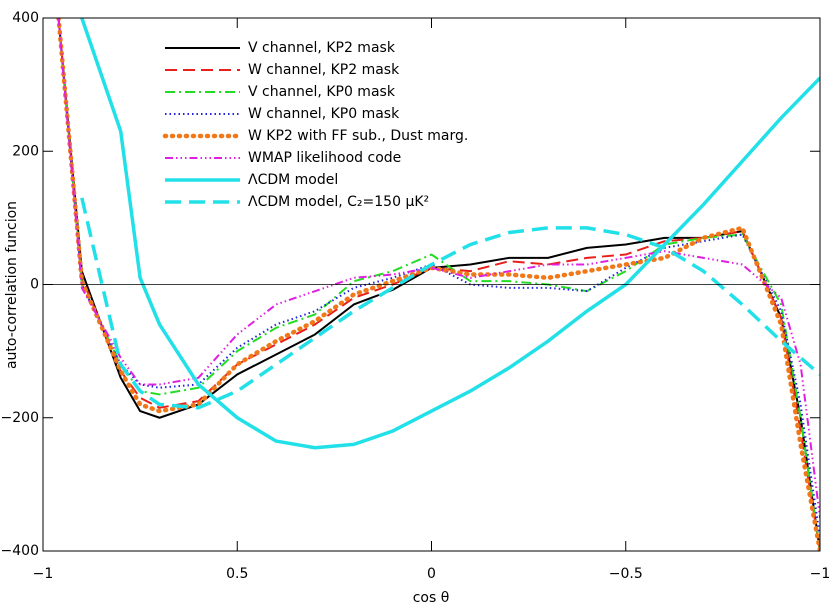  What do you see at coordinates (358, 136) in the screenshot?
I see `legend-label: W KP2 with FF sub., Dust marg.` at bounding box center [358, 136].